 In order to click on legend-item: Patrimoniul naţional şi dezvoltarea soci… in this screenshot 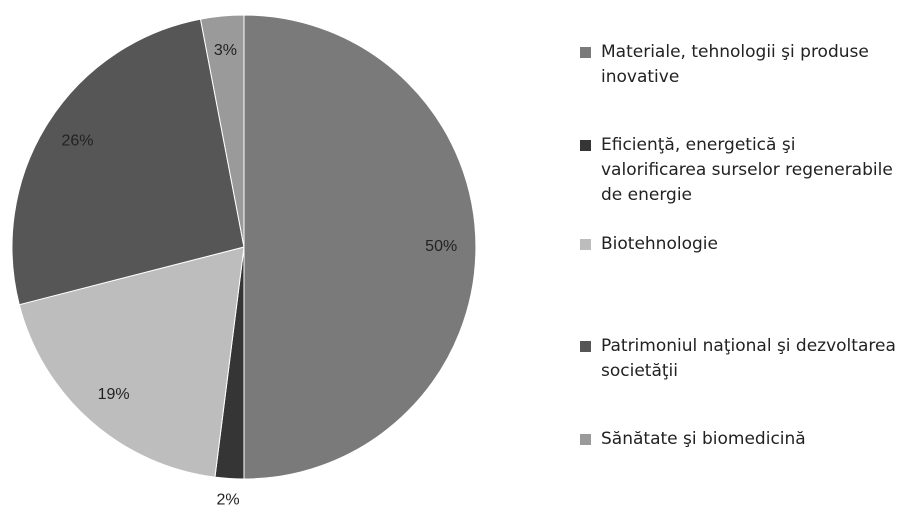, I will do `click(740, 359)`.